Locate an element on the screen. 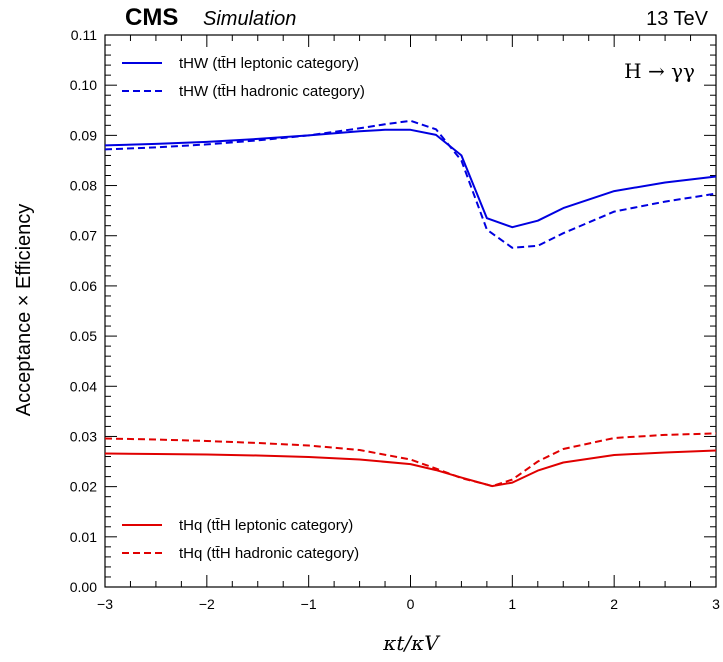 The height and width of the screenshot is (662, 723). legend-label: tHW (tt̄H hadronic category) is located at coordinates (272, 91).